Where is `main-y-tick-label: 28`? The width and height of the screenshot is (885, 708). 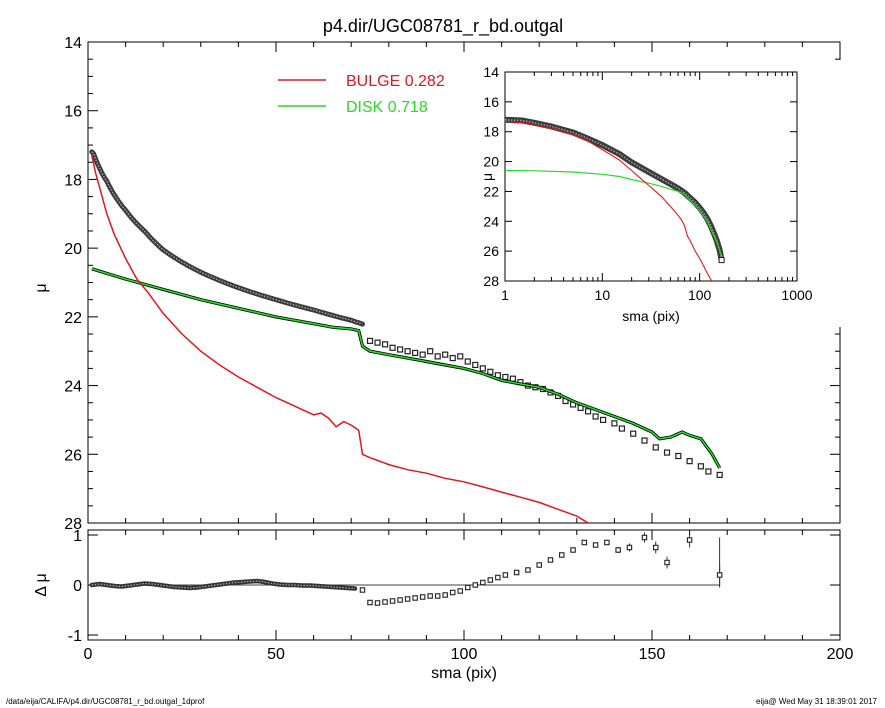
main-y-tick-label: 28 is located at coordinates (73, 524).